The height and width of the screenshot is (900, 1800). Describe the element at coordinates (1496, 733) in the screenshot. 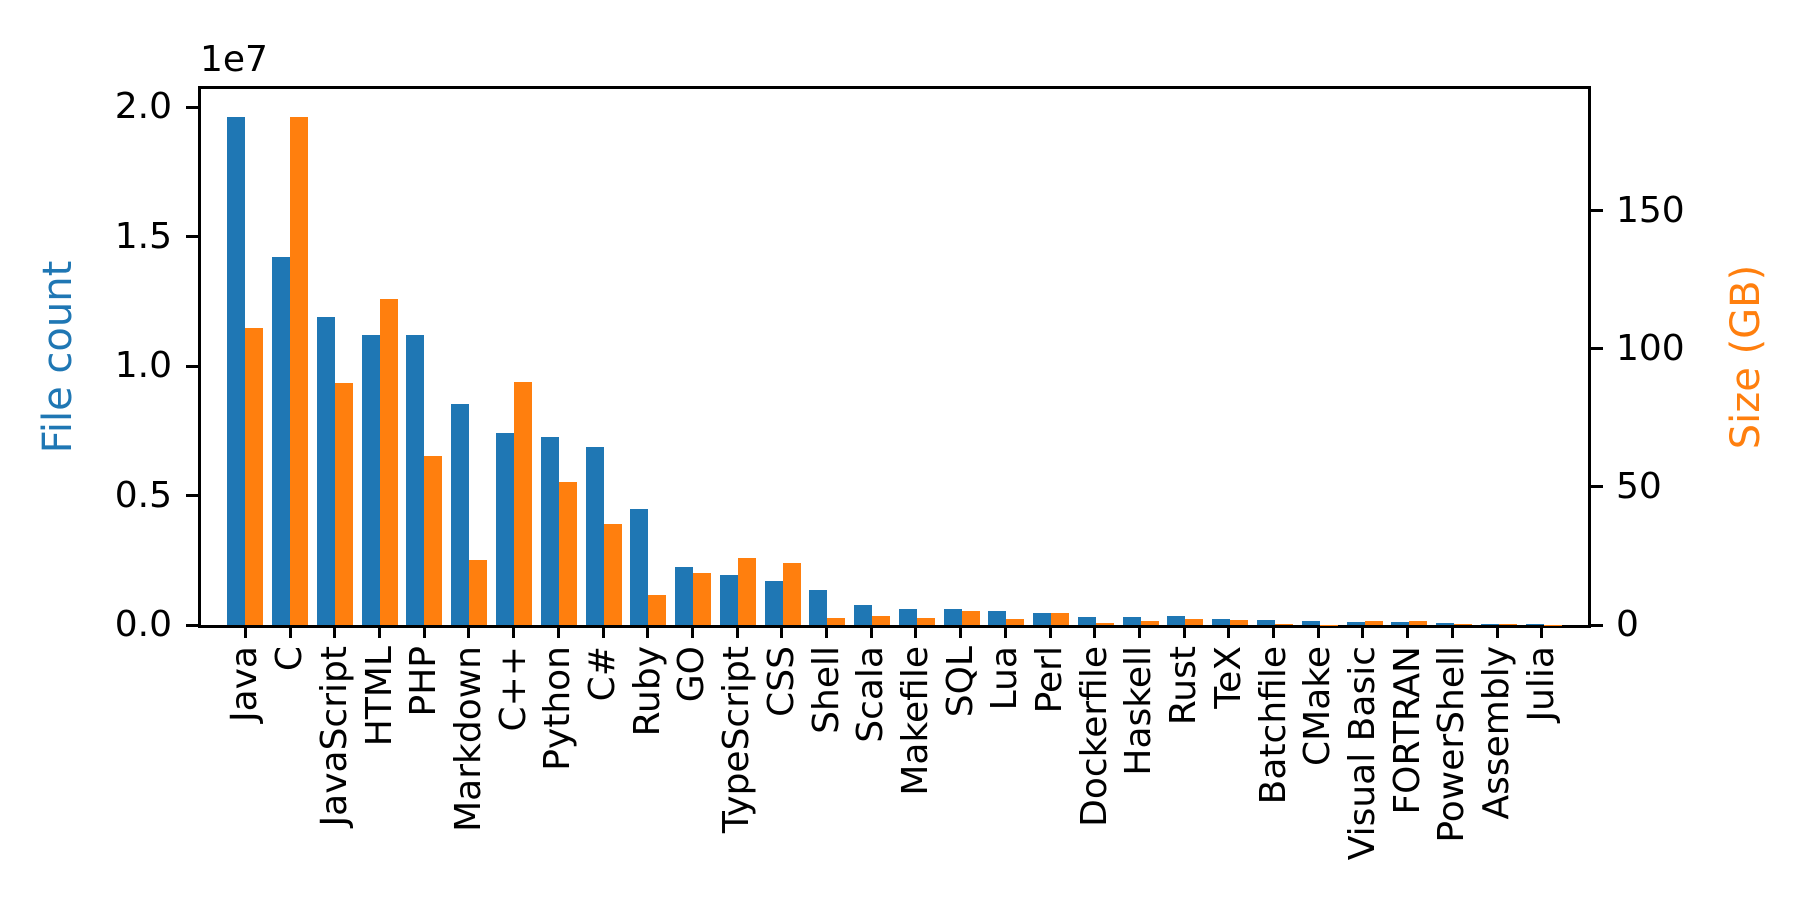

I see `xtick-label-assembly: Assembly` at that location.